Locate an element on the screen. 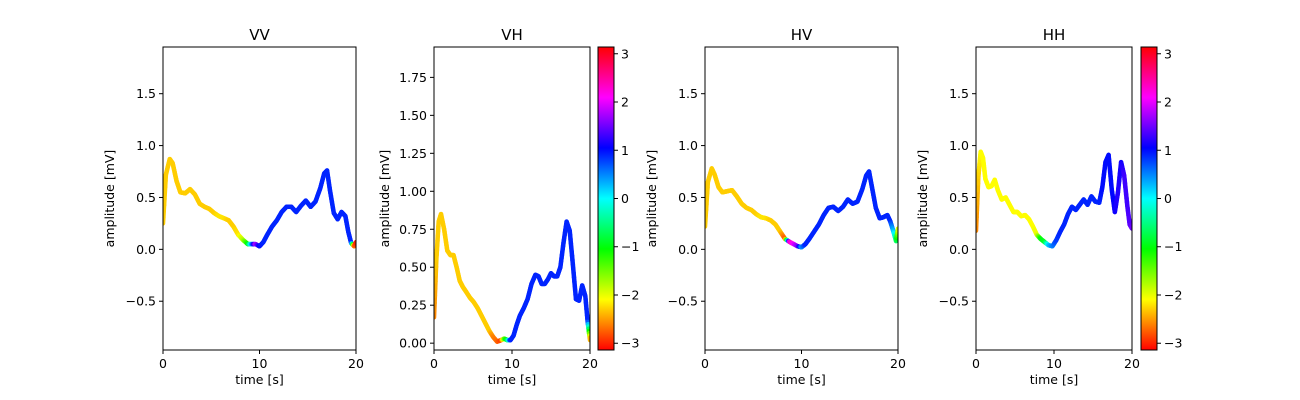 The width and height of the screenshot is (1300, 400). subplot-title: HV is located at coordinates (802, 35).